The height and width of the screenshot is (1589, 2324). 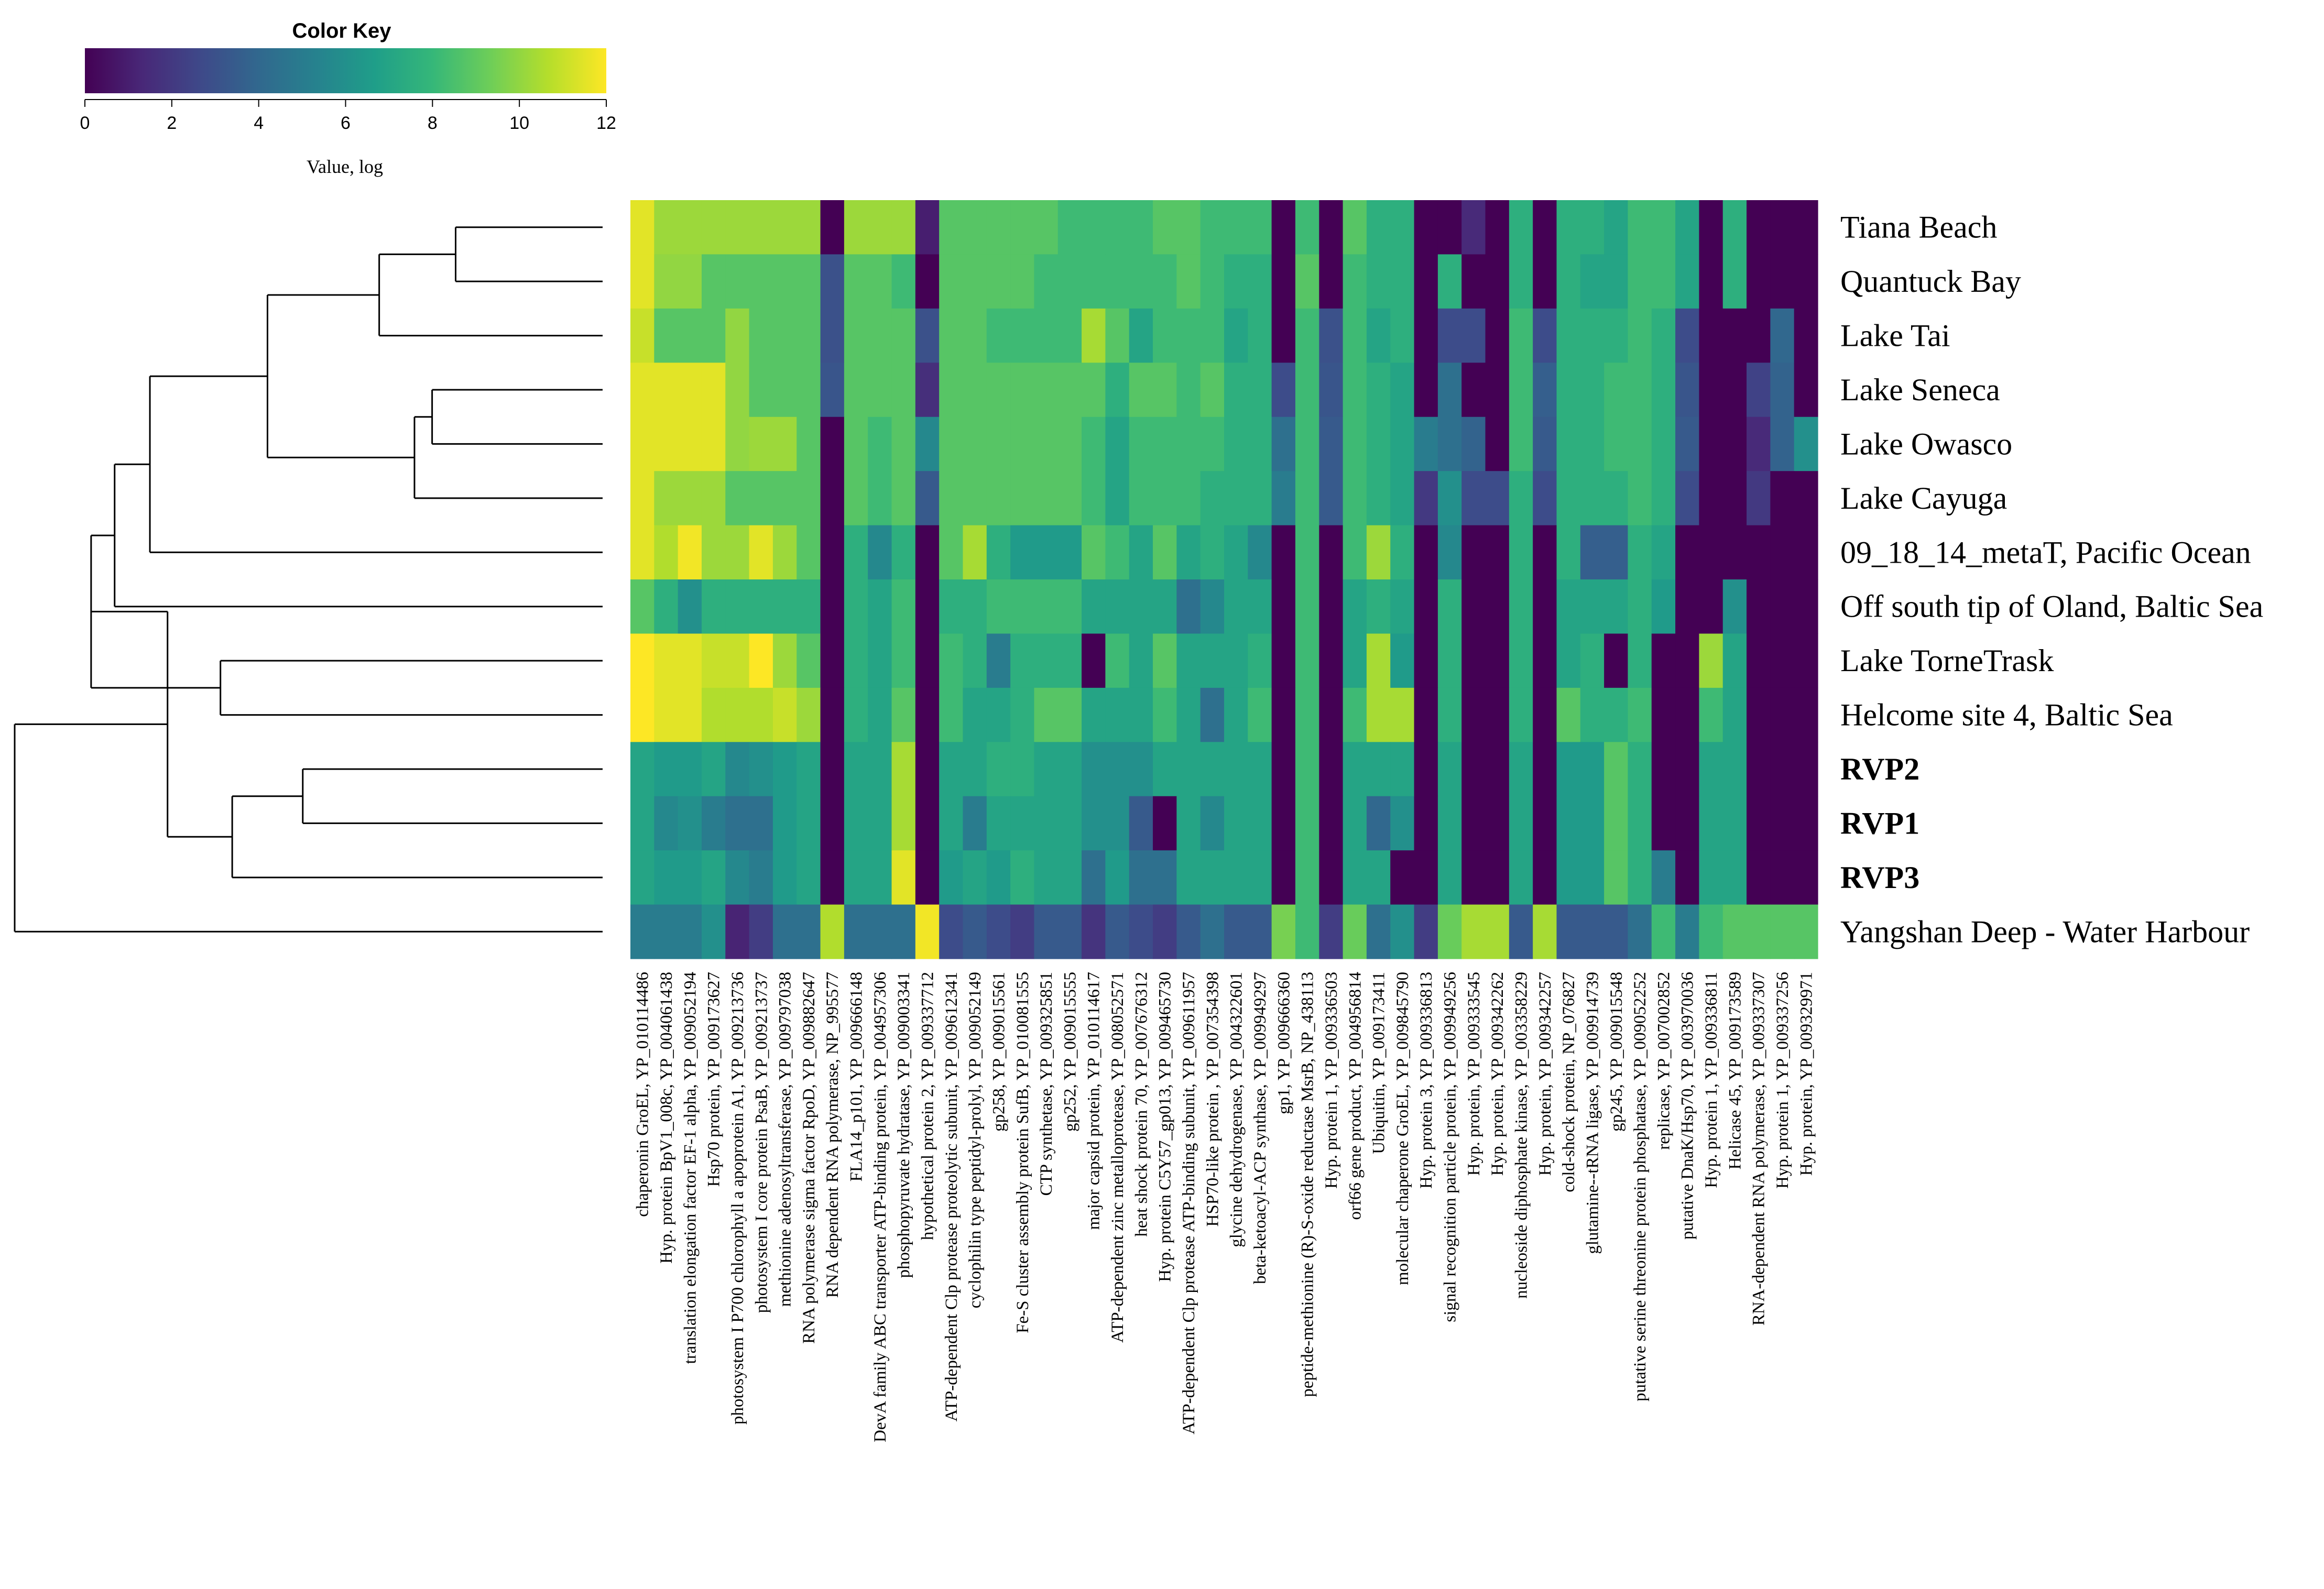 I want to click on row-label: Lake Cayuga, so click(x=1923, y=498).